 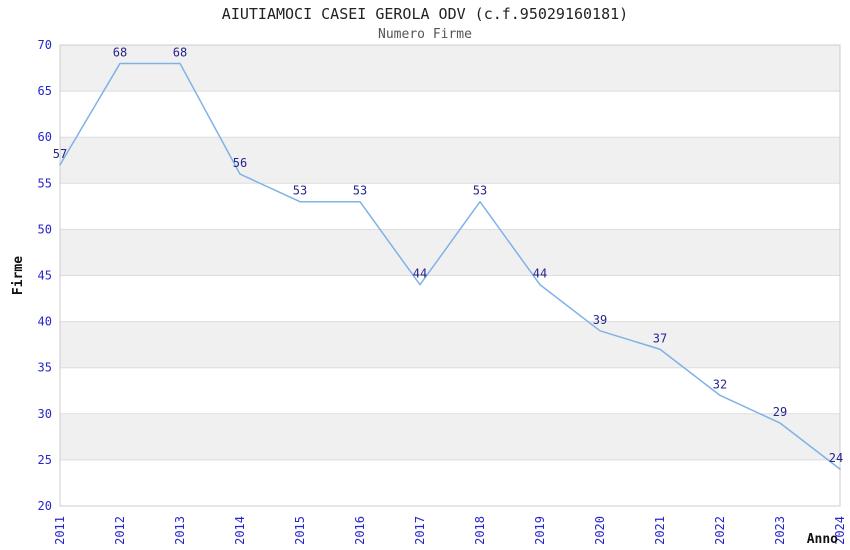 What do you see at coordinates (45, 91) in the screenshot?
I see `y-tick-label: 65` at bounding box center [45, 91].